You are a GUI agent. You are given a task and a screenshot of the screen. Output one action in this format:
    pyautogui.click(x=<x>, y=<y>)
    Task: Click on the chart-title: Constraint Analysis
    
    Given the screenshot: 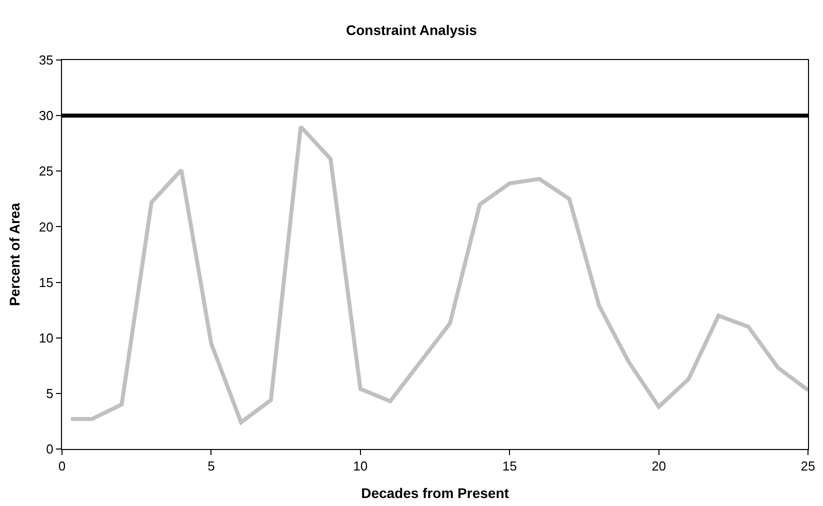 What is the action you would take?
    pyautogui.click(x=412, y=30)
    